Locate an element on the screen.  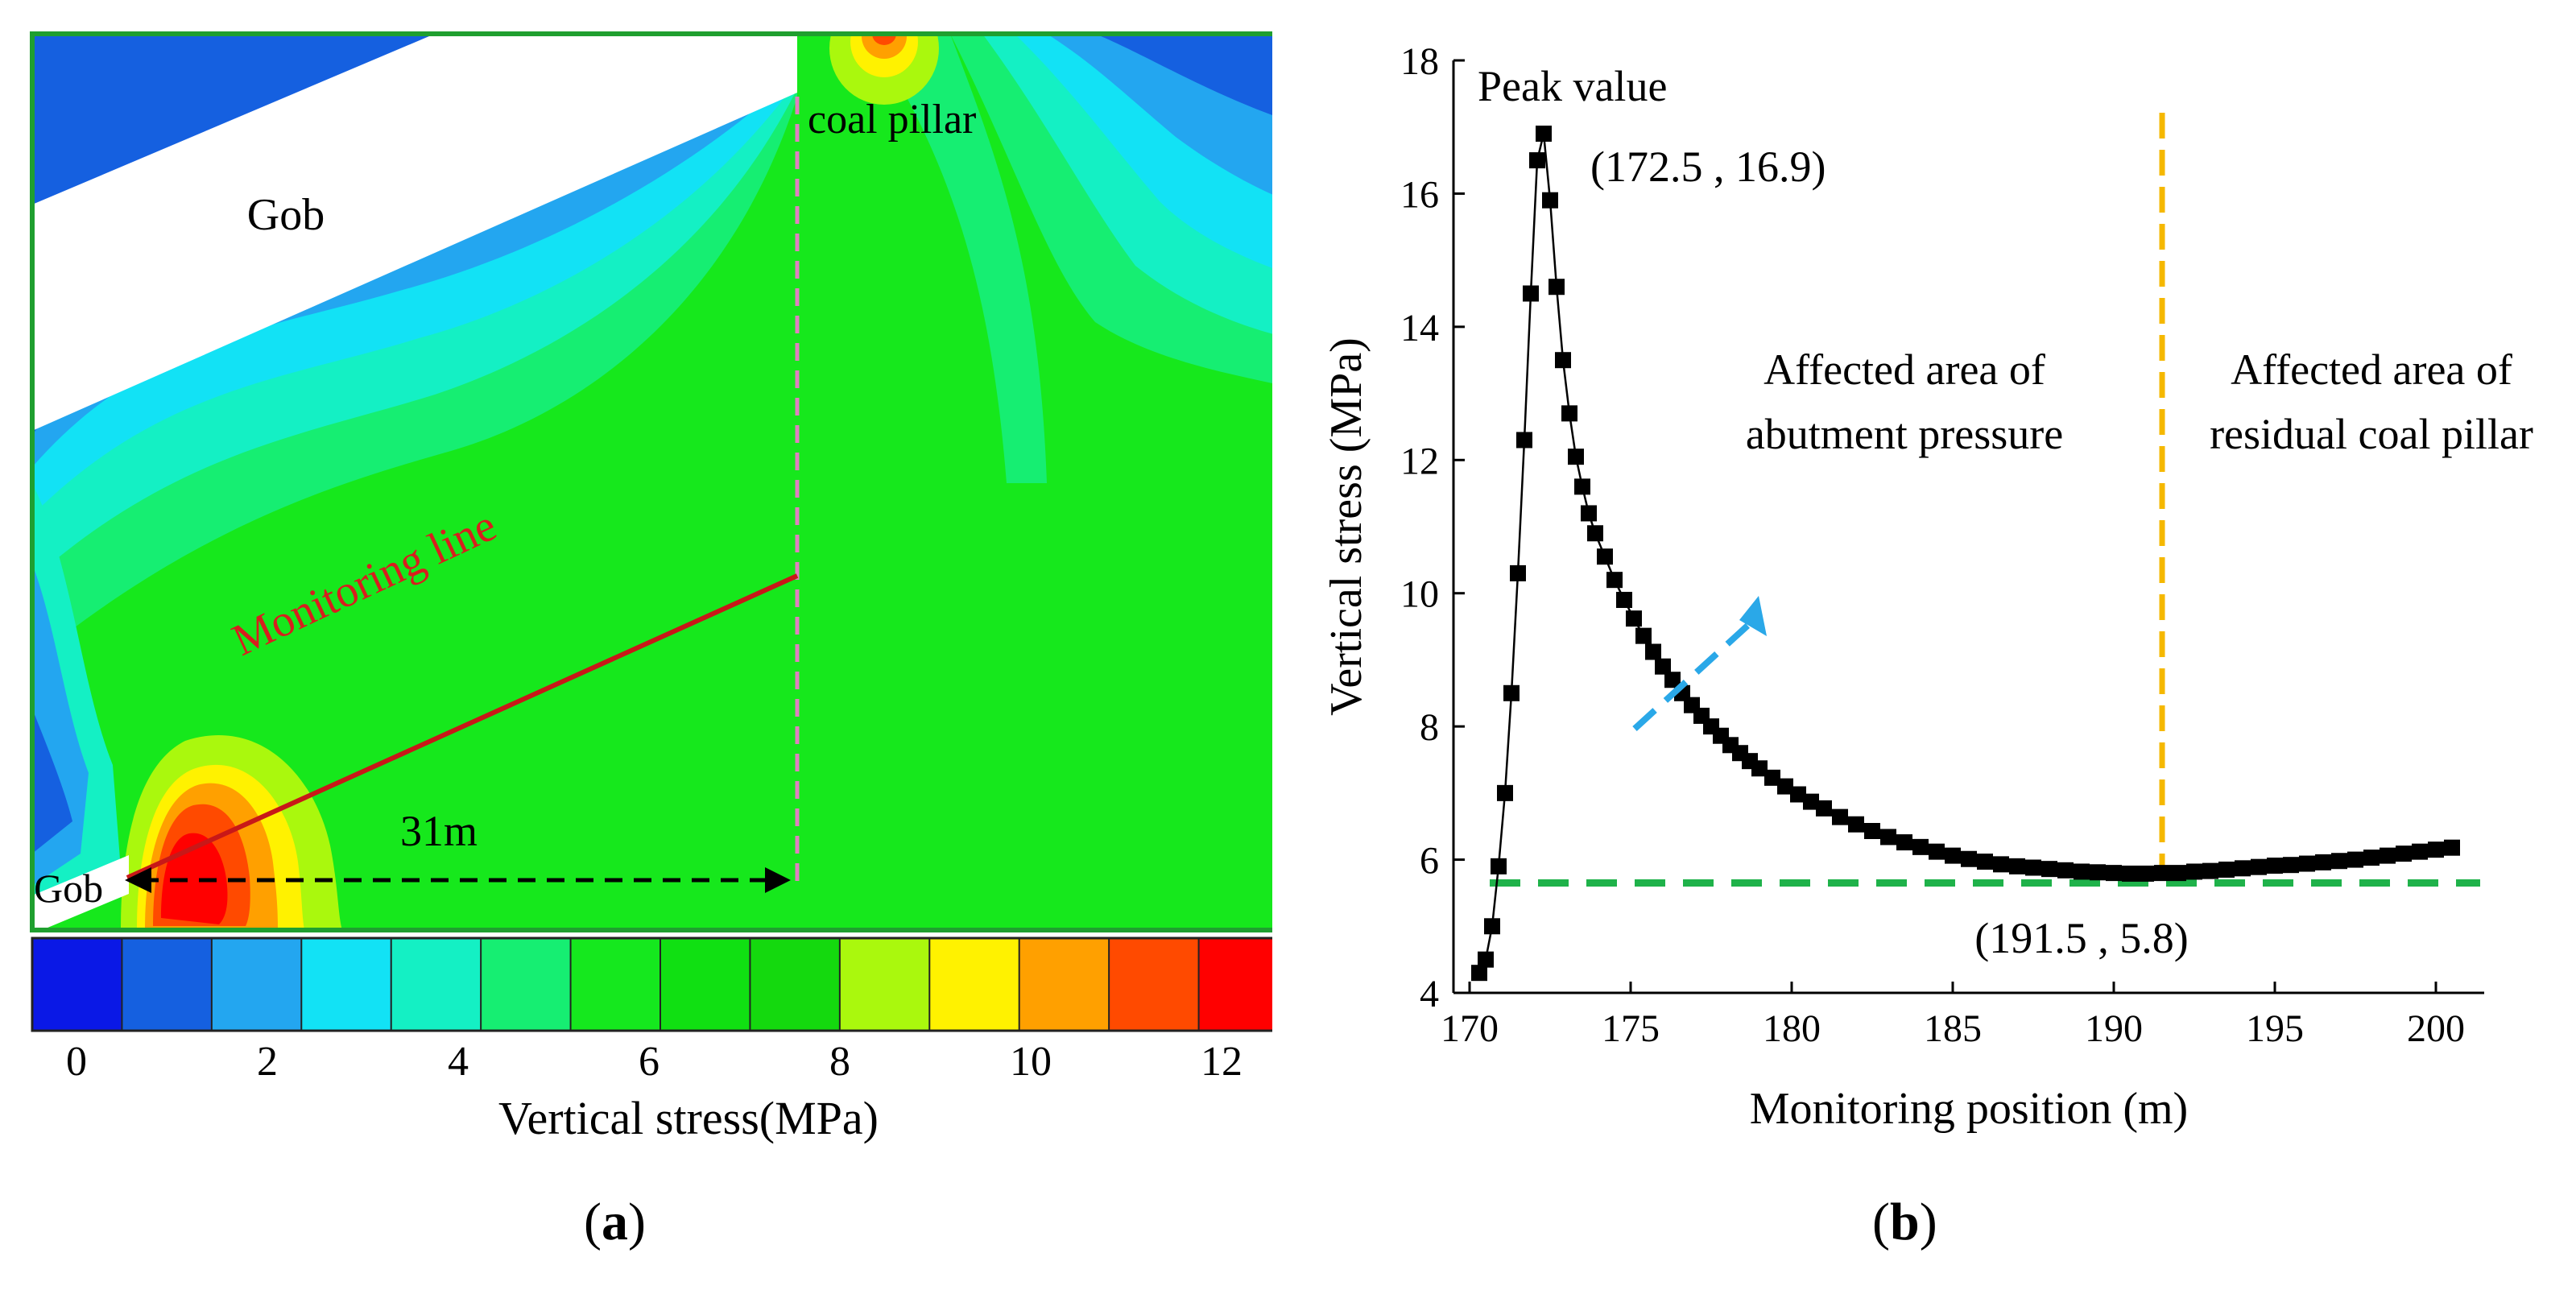
colorbar-tick-label: 0 is located at coordinates (76, 1062).